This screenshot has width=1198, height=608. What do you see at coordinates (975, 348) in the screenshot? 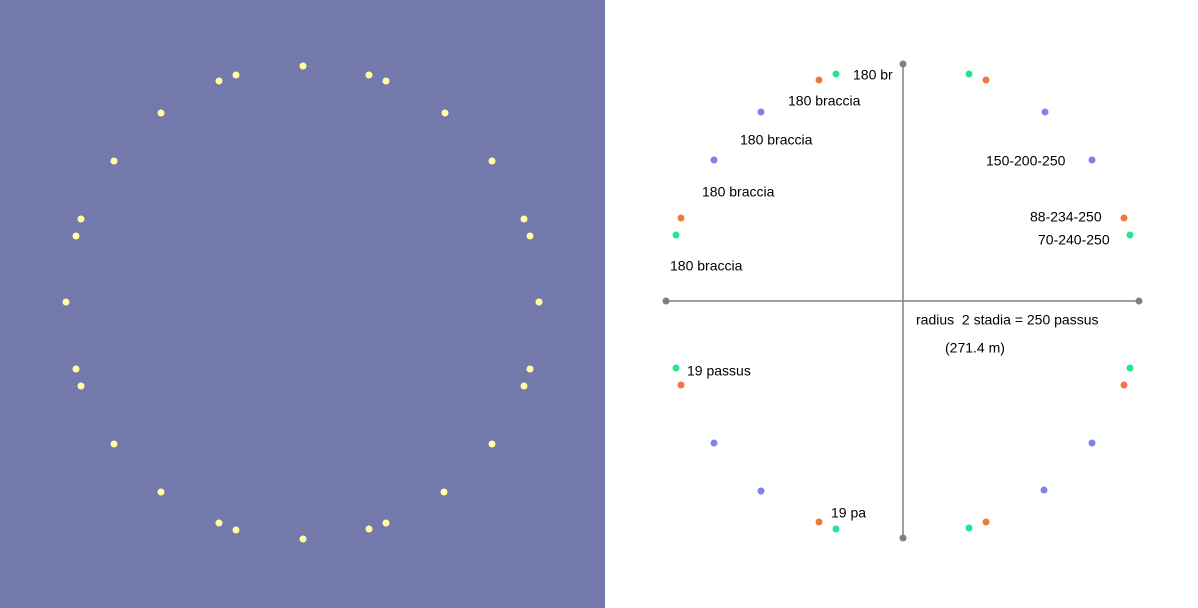
I see `label: (271.4 m)` at bounding box center [975, 348].